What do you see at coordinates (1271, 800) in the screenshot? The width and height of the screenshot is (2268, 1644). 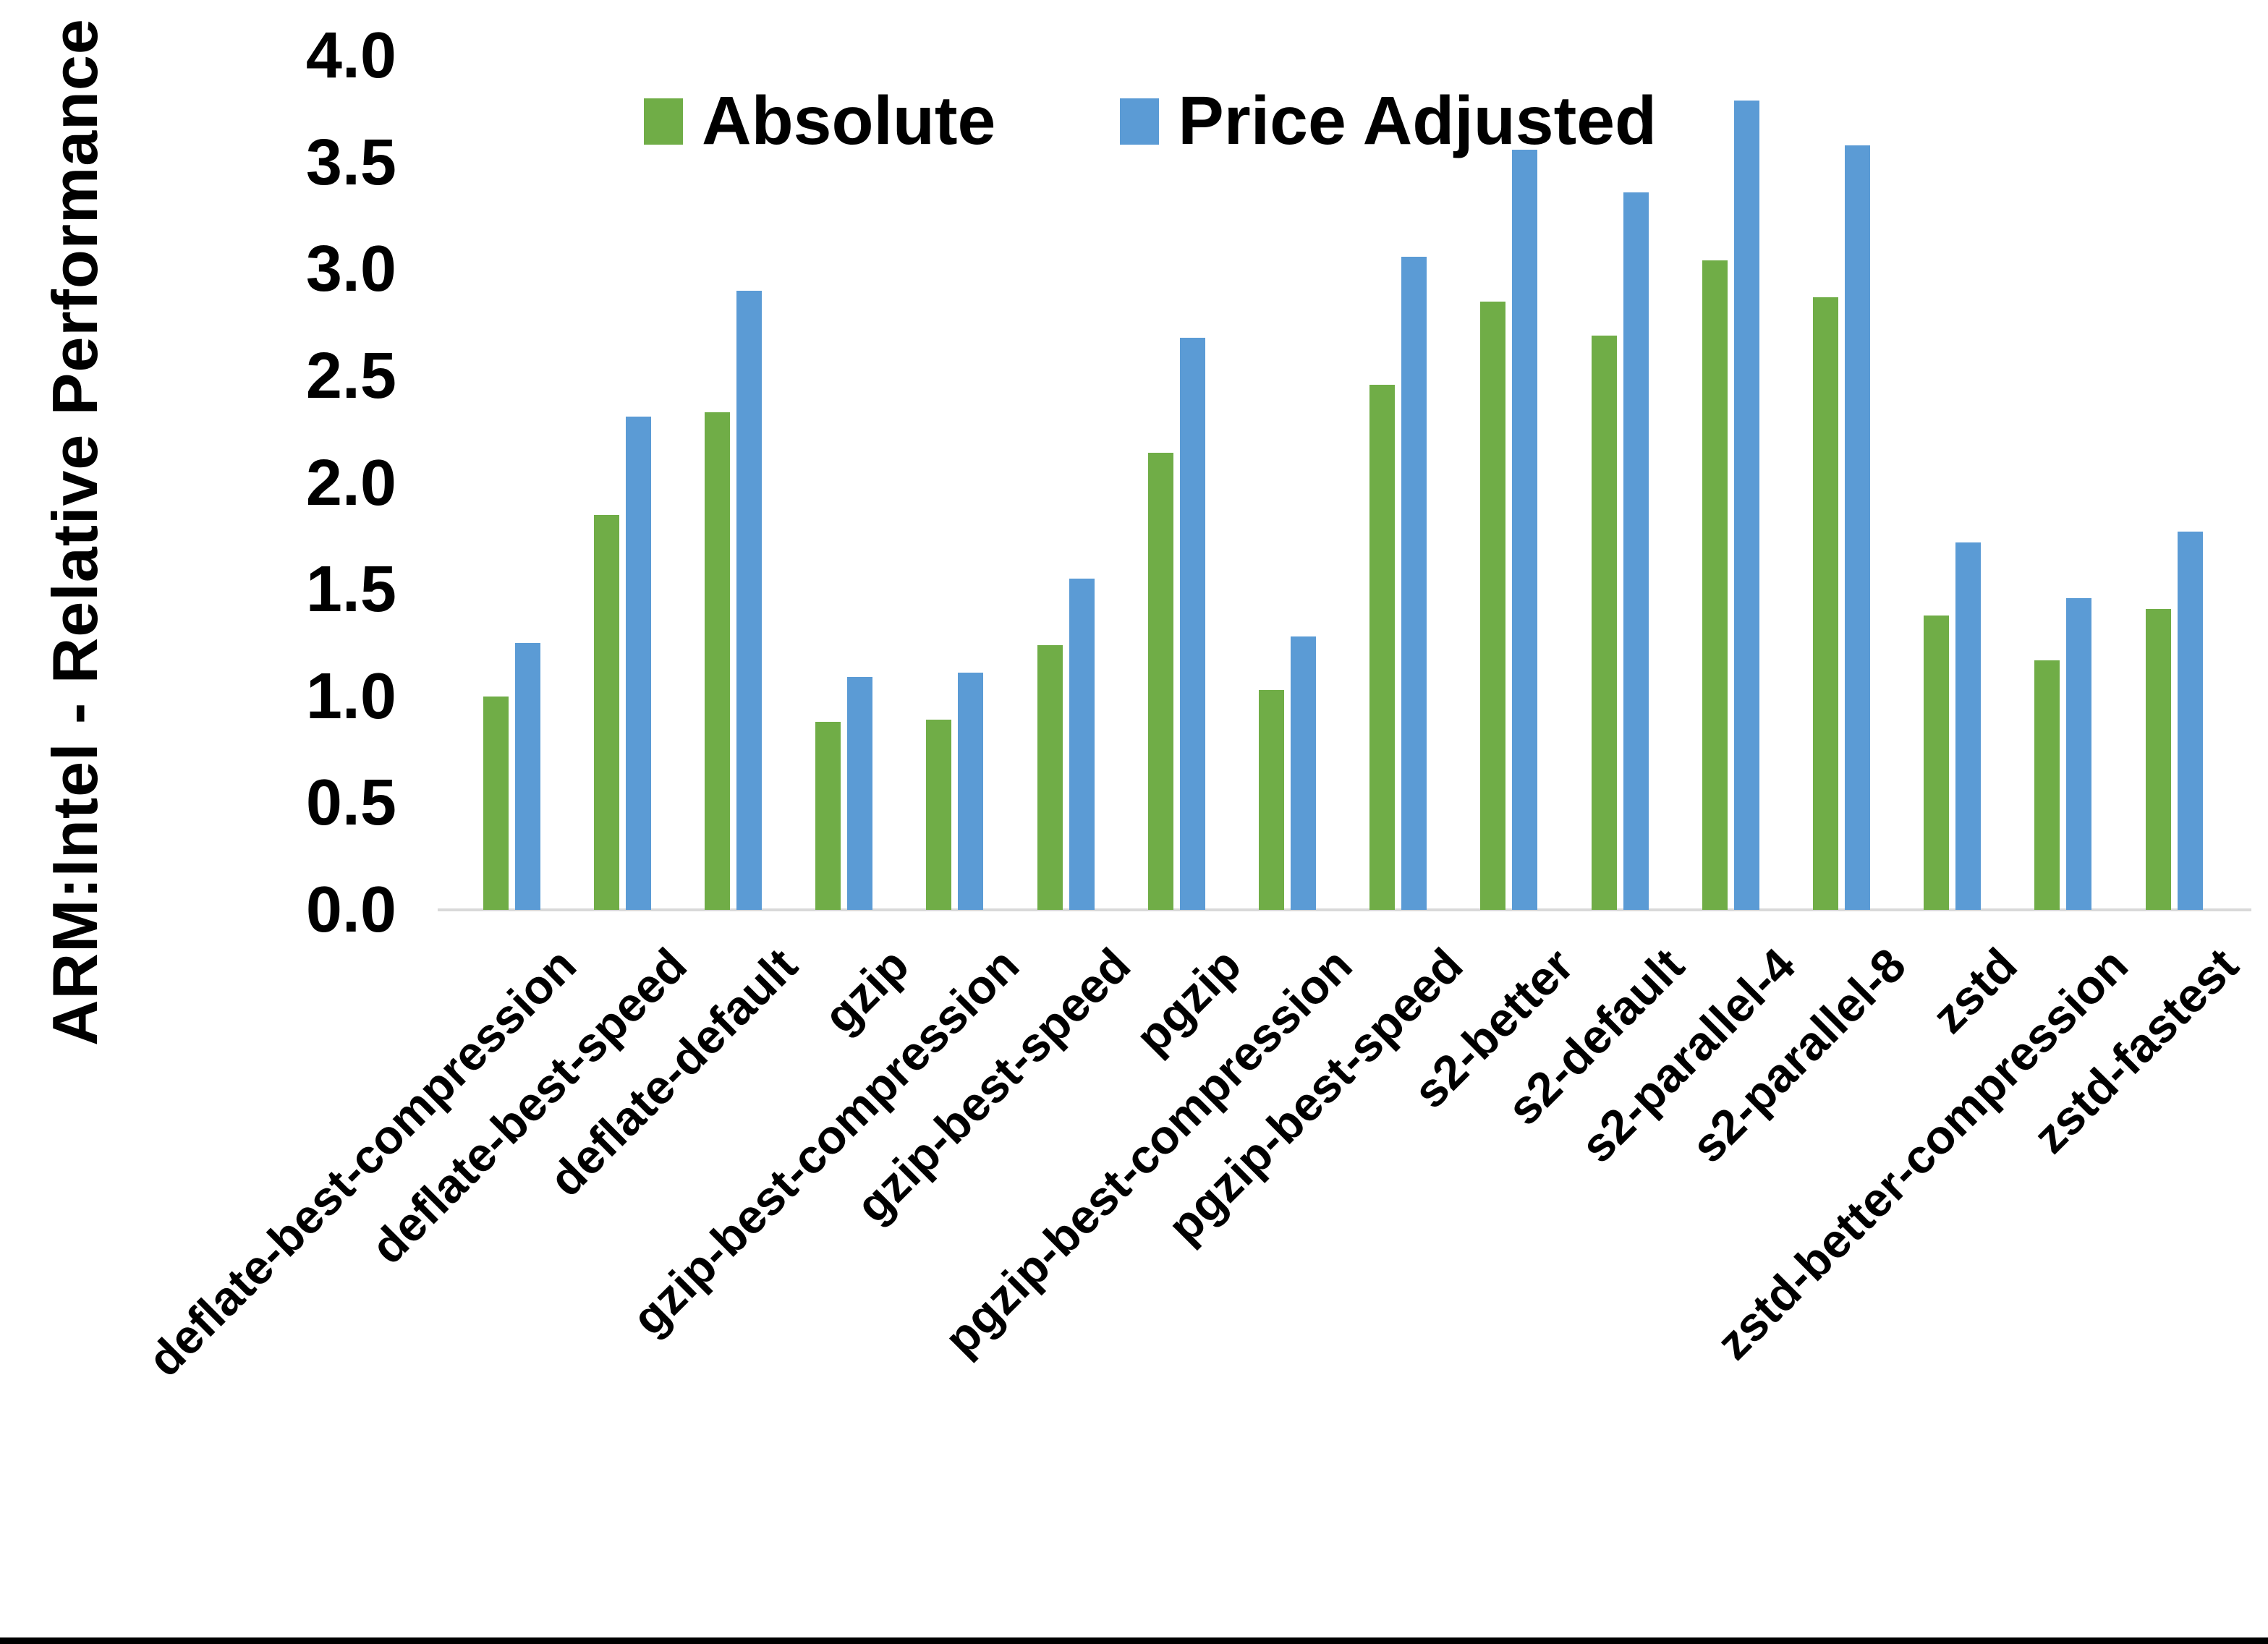 I see `bar-absolute-pgzip-best-compression` at bounding box center [1271, 800].